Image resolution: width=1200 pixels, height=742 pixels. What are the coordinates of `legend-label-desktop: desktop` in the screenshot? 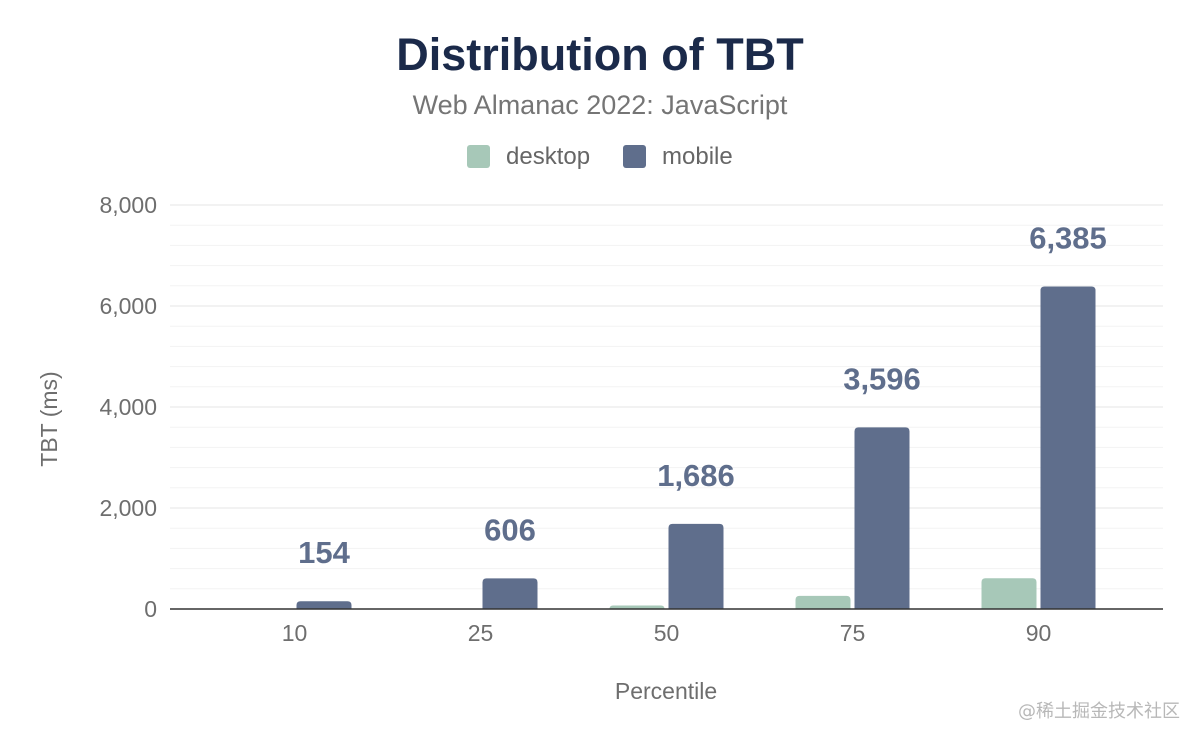 It's located at (548, 156).